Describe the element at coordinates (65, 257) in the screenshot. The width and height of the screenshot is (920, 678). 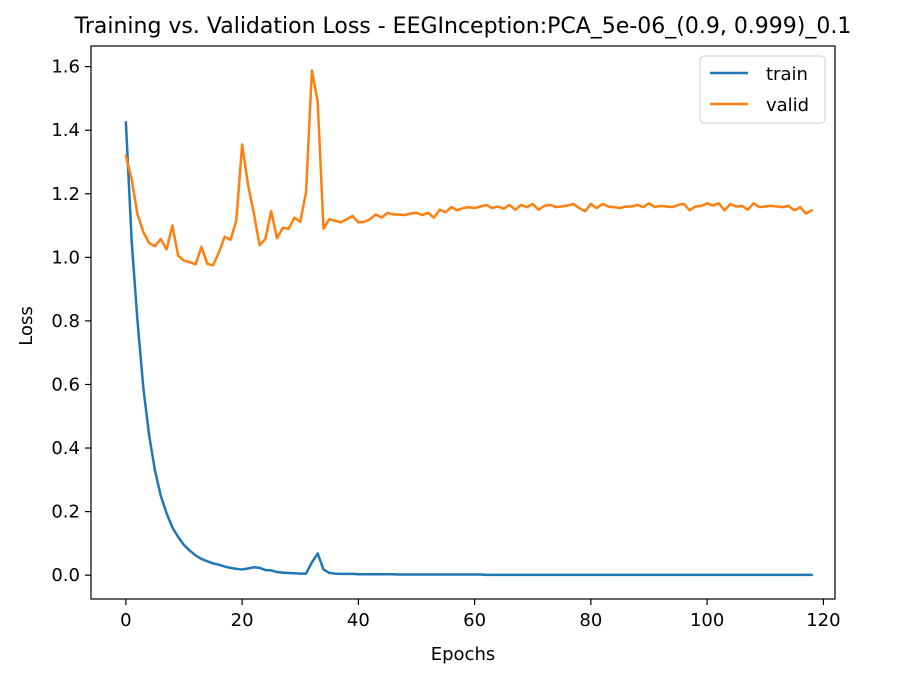
I see `y-tick-label: 1.0` at that location.